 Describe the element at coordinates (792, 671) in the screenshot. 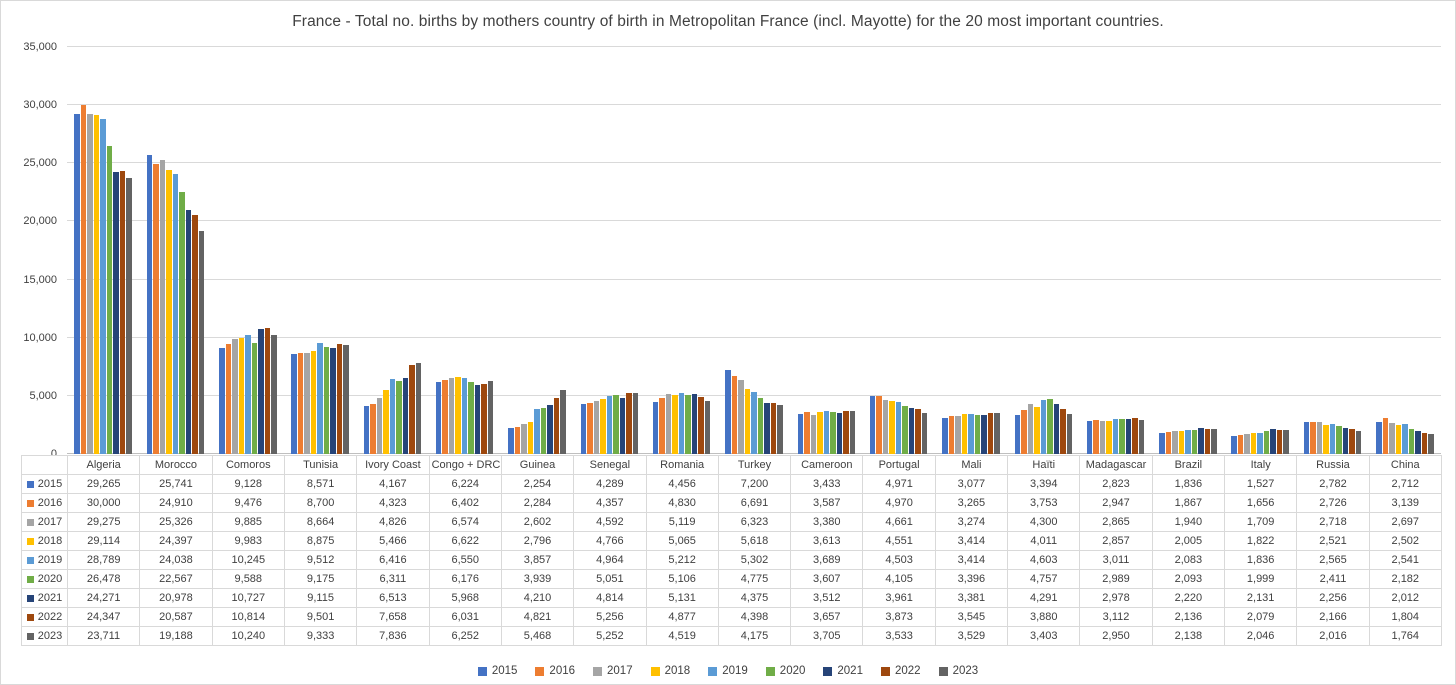

I see `legend-label: 2020` at that location.